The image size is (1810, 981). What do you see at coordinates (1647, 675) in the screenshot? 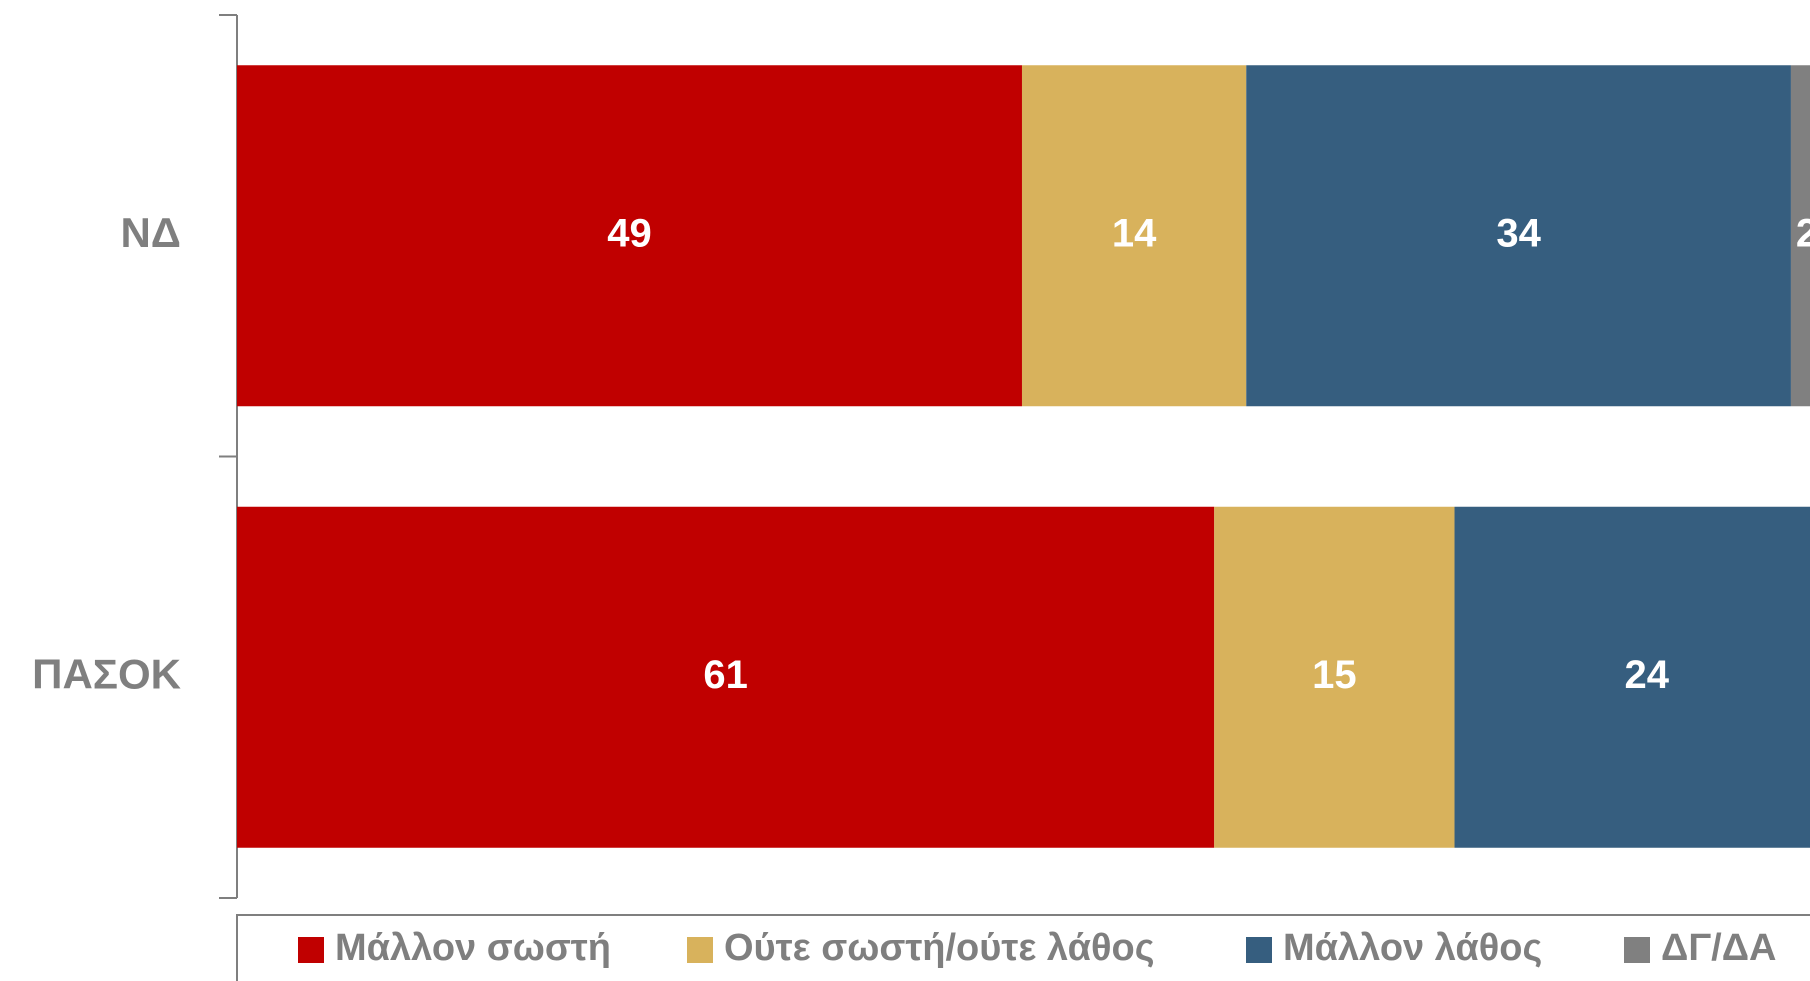
I see `data-label: 24` at bounding box center [1647, 675].